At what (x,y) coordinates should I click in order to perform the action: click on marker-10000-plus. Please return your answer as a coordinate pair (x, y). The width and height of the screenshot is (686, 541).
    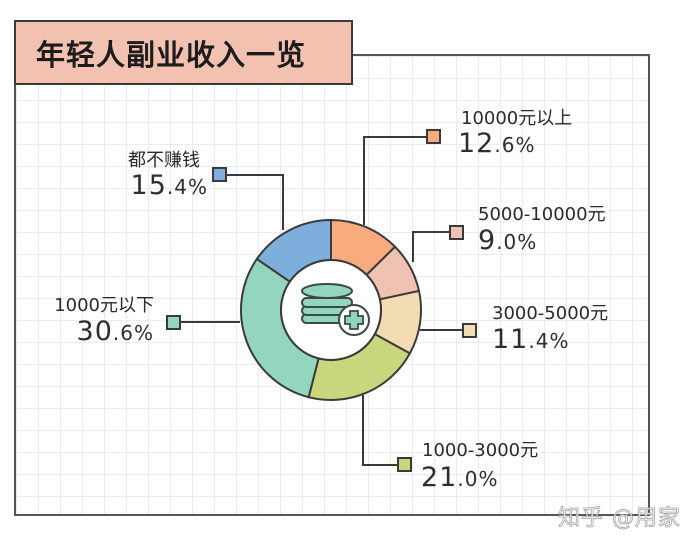
    Looking at the image, I should click on (433, 136).